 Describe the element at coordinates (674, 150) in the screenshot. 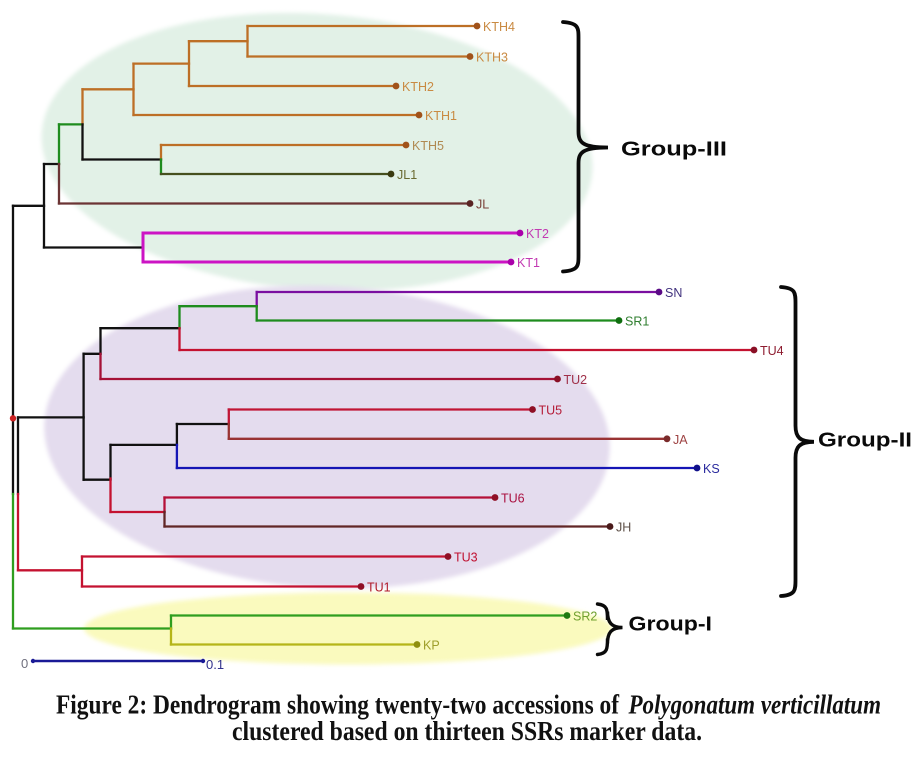

I see `svg-text: Group-III` at that location.